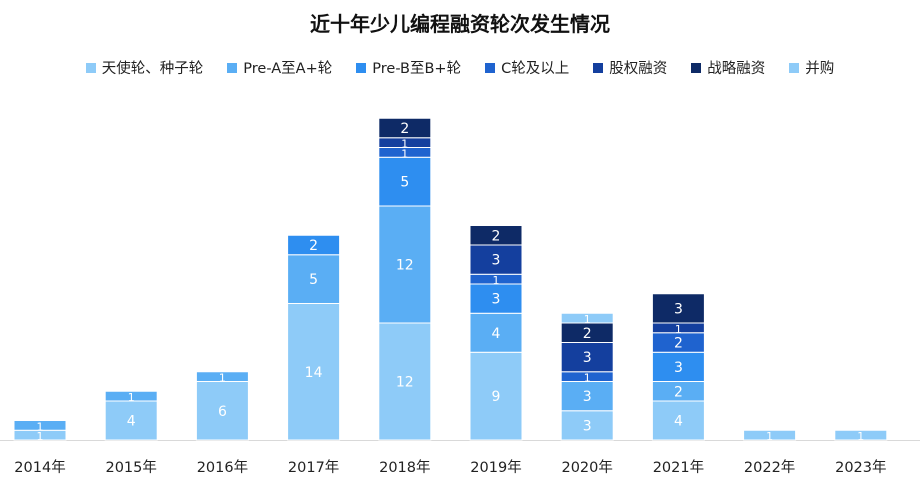 Image resolution: width=920 pixels, height=498 pixels. I want to click on legend-item: 战略融资, so click(728, 67).